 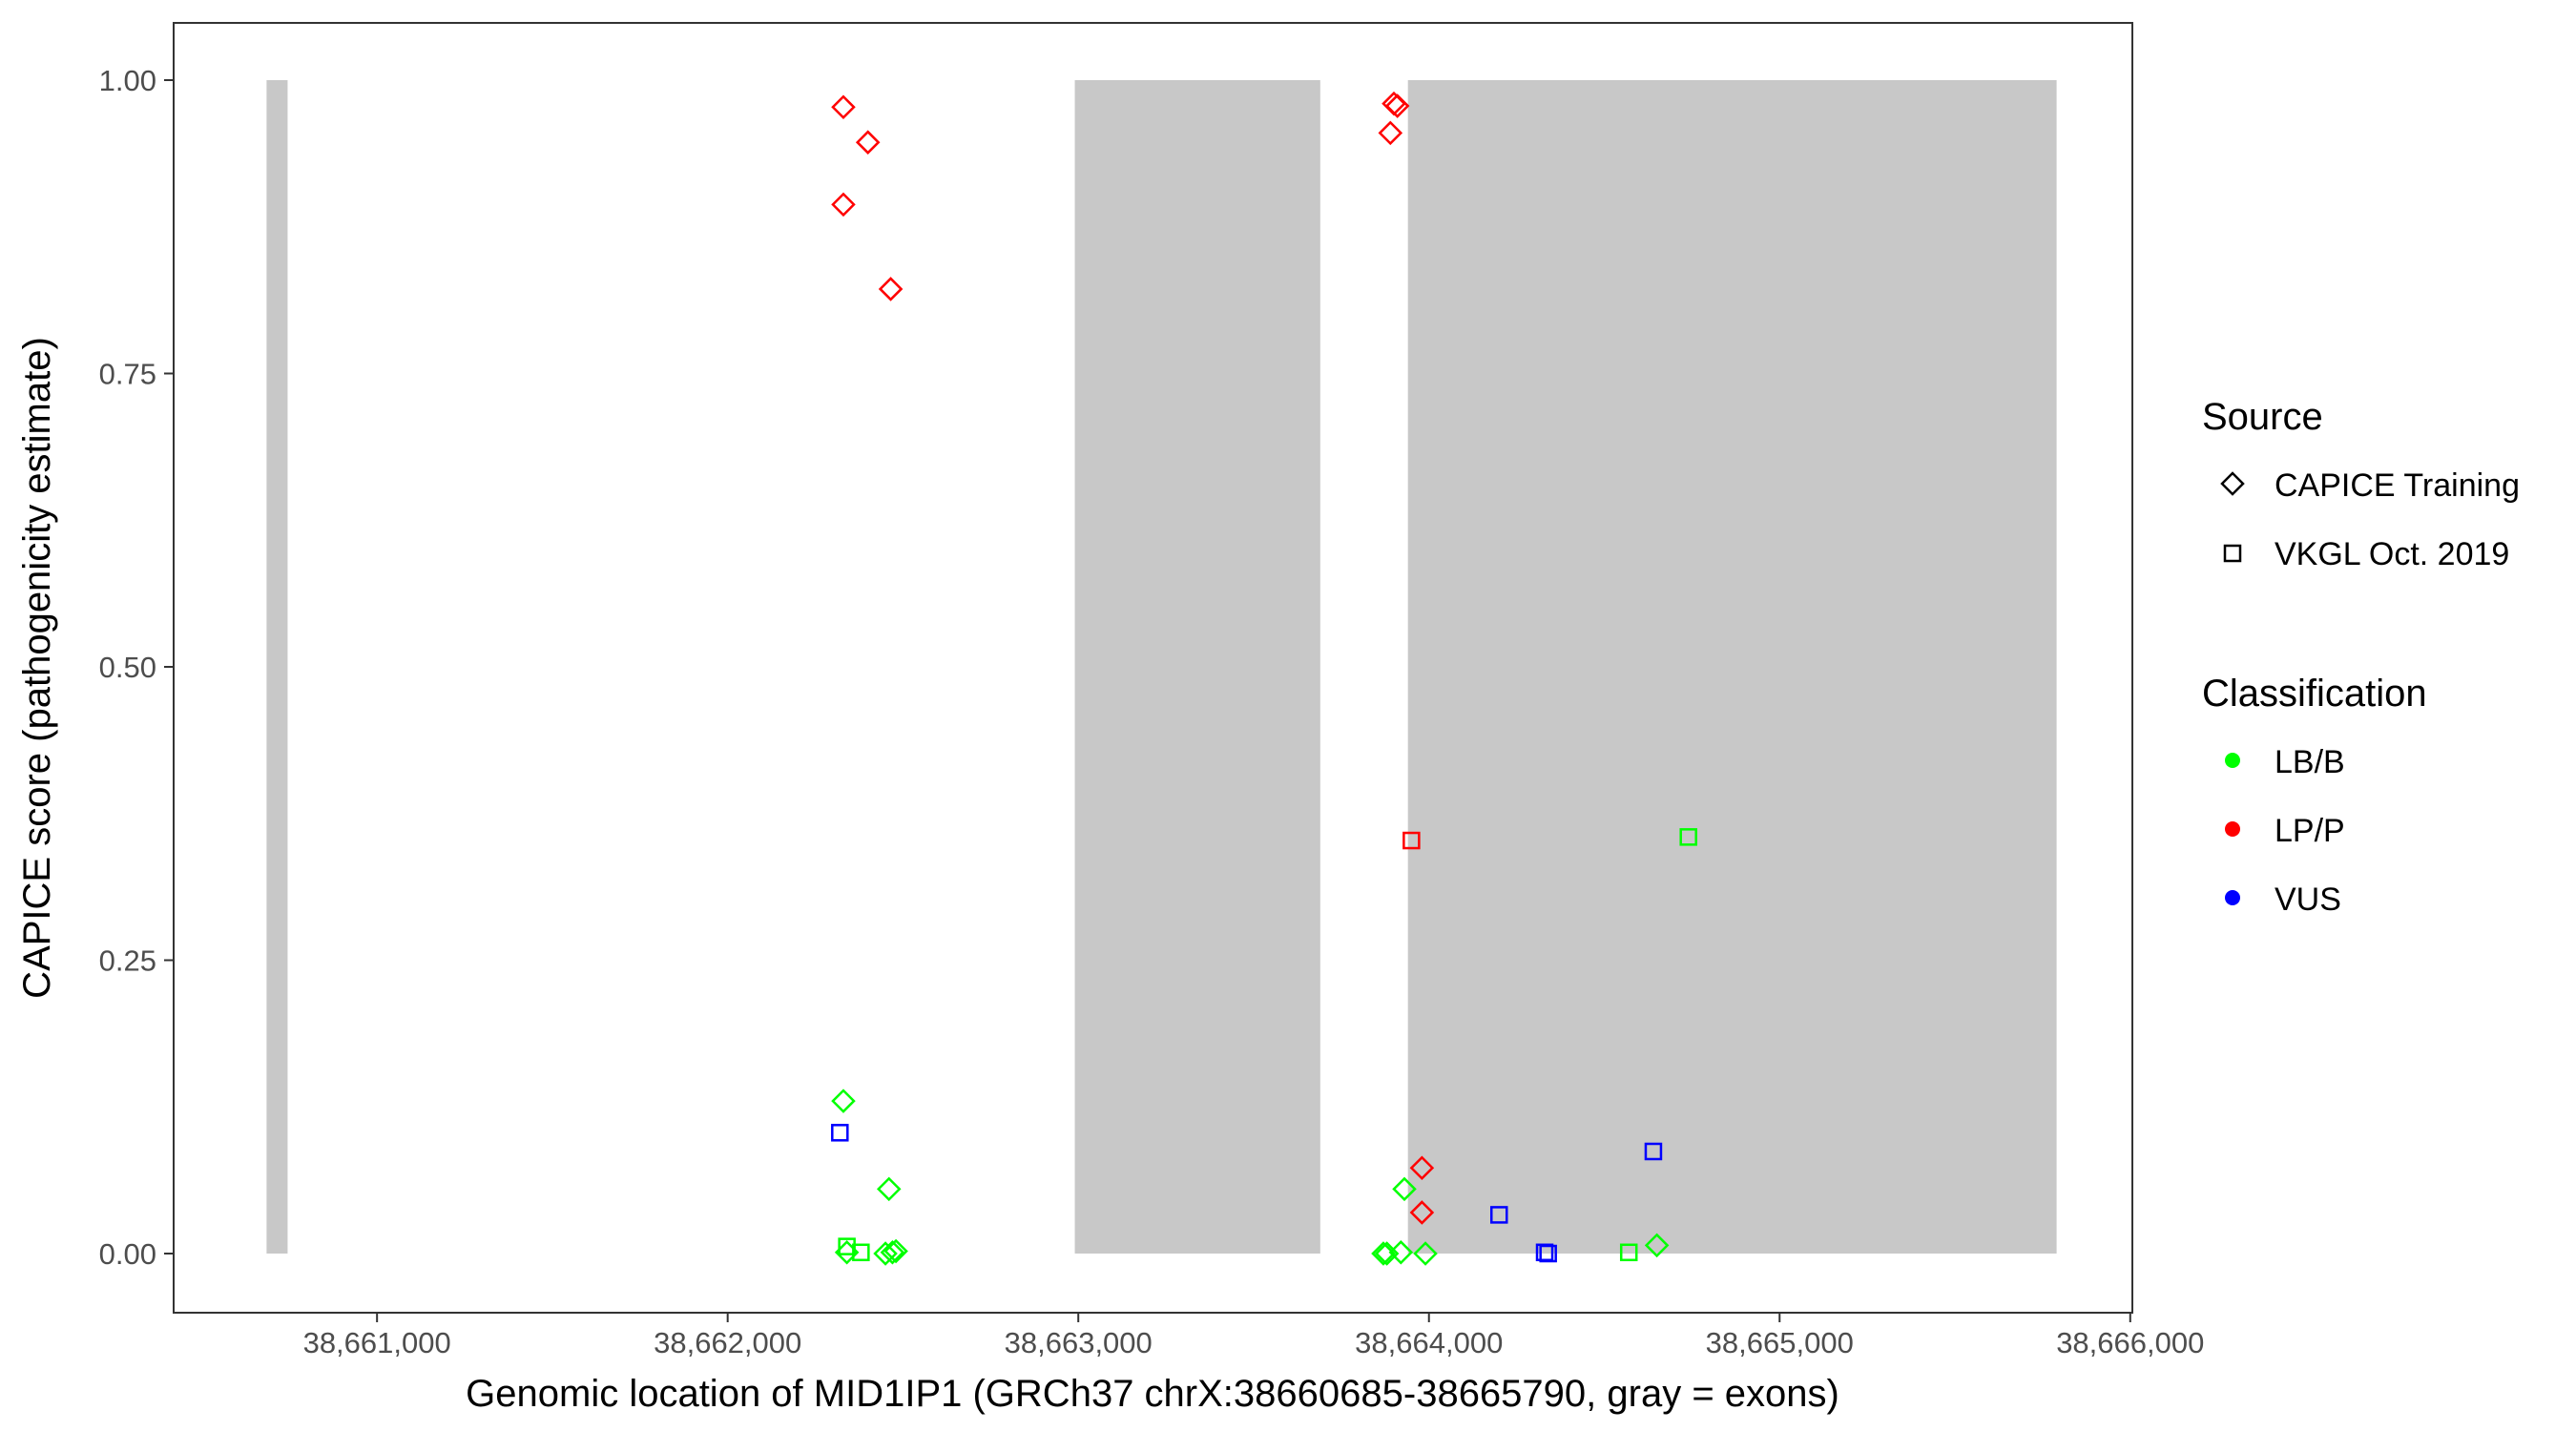 What do you see at coordinates (2310, 831) in the screenshot?
I see `legend-label-lpp: LP/P` at bounding box center [2310, 831].